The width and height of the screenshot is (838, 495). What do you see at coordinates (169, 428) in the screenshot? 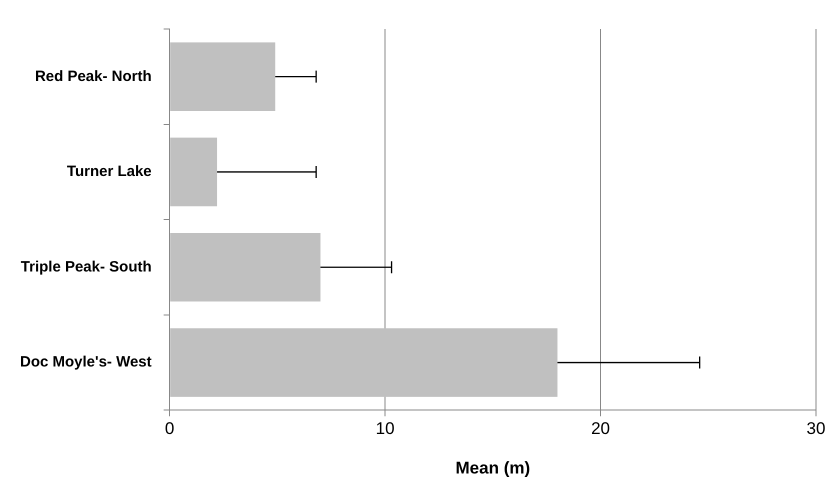
I see `x-tick-label: 0` at bounding box center [169, 428].